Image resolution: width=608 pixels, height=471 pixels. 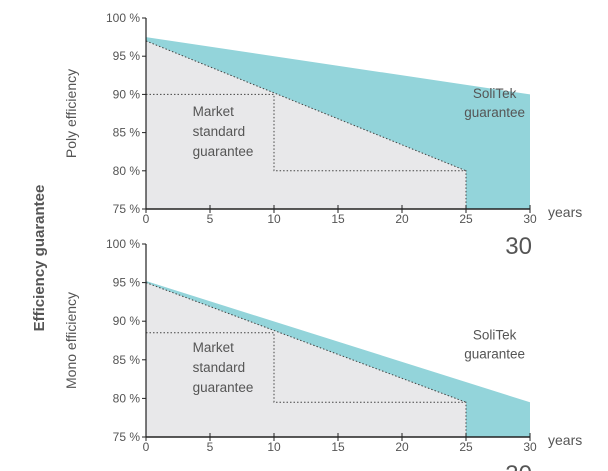 I want to click on y-axis-label: Mono efficiency, so click(x=71, y=340).